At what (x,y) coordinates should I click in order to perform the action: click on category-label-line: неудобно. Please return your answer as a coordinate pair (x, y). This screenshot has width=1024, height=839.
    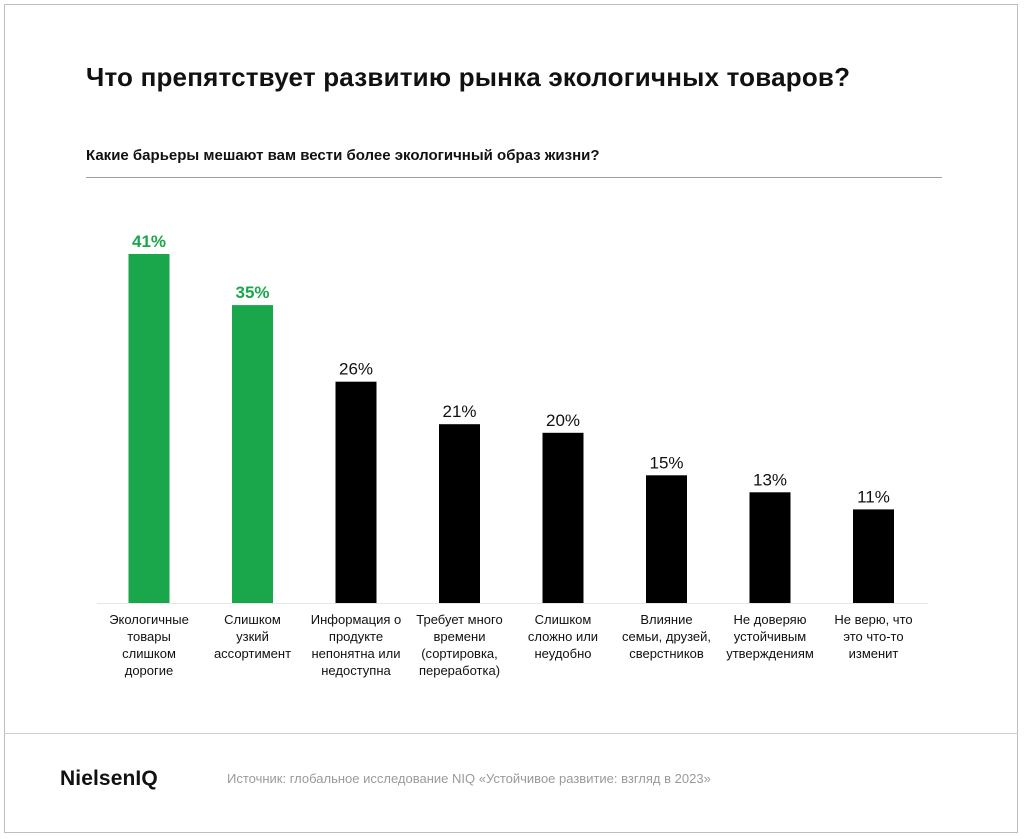
    Looking at the image, I should click on (562, 653).